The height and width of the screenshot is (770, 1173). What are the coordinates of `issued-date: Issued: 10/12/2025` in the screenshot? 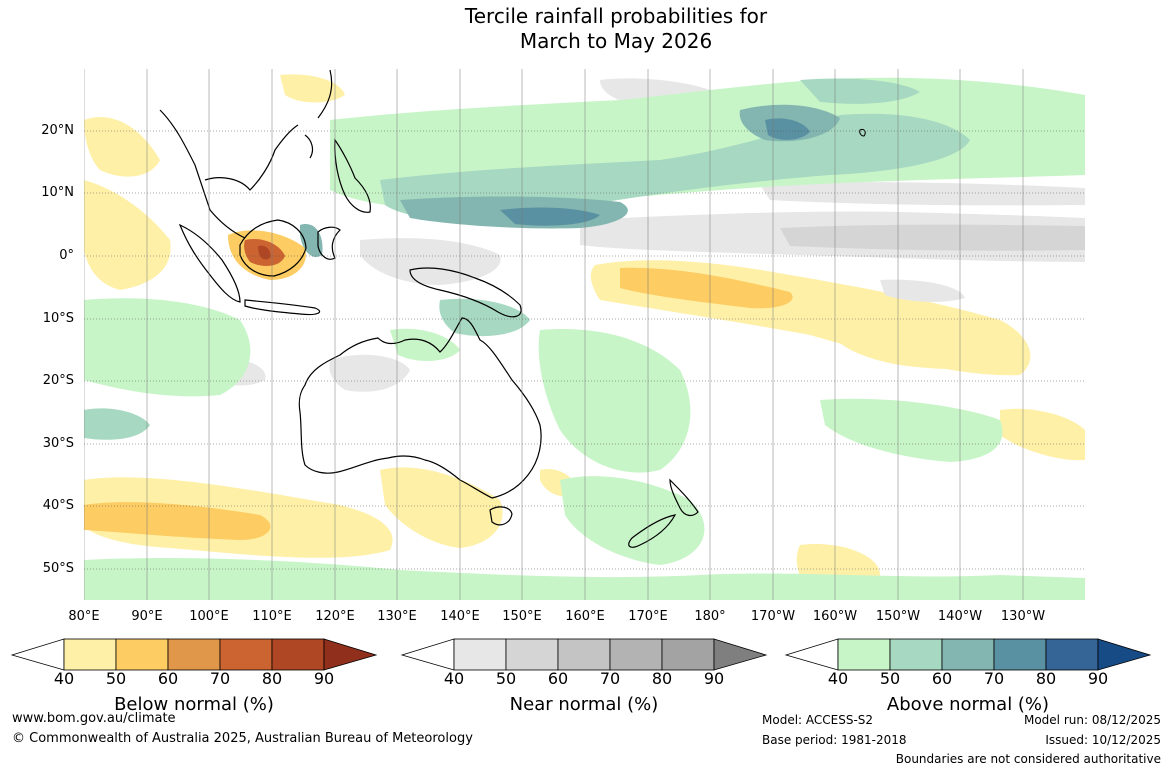 It's located at (1103, 740).